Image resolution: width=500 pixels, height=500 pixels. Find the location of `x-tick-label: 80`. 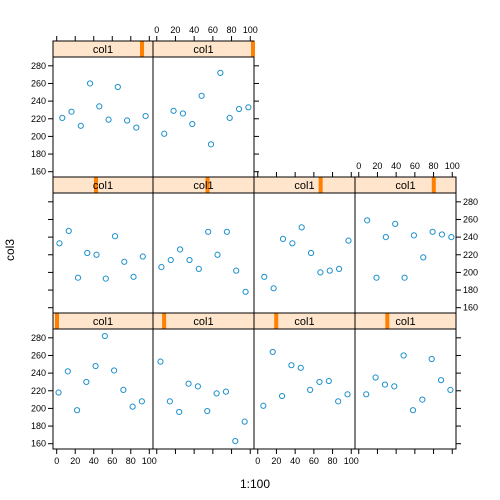

x-tick-label: 80 is located at coordinates (434, 166).